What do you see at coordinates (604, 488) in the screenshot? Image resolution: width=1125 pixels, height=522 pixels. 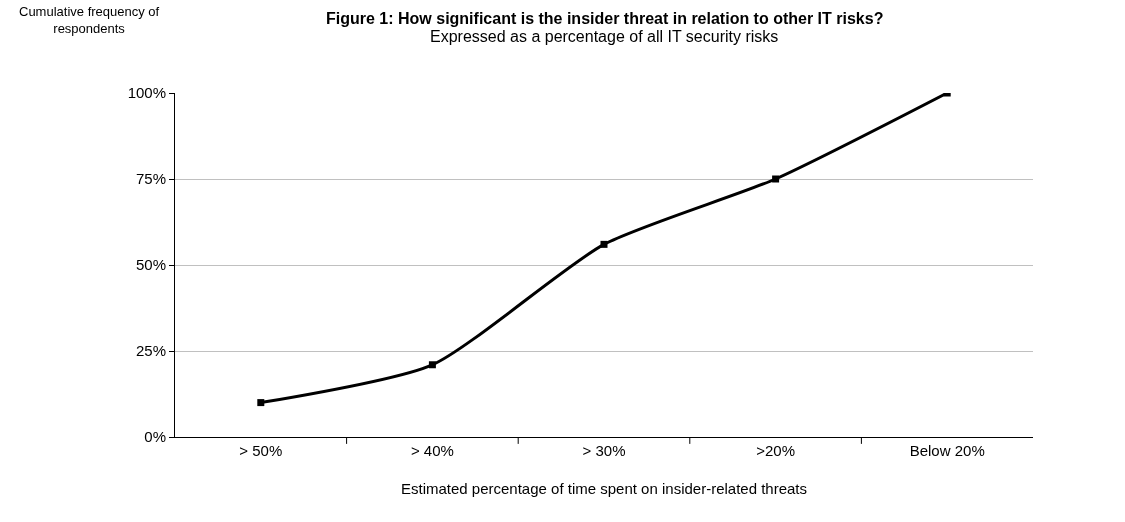 I see `x-axis-title: Estimated percentage of time spent on insider-related threats` at bounding box center [604, 488].